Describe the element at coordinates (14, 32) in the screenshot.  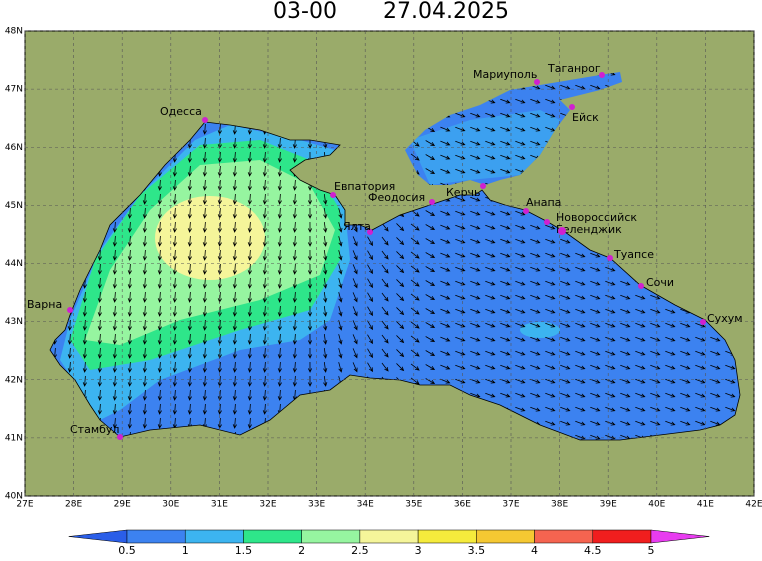
I see `y-tick-label: 48N` at that location.